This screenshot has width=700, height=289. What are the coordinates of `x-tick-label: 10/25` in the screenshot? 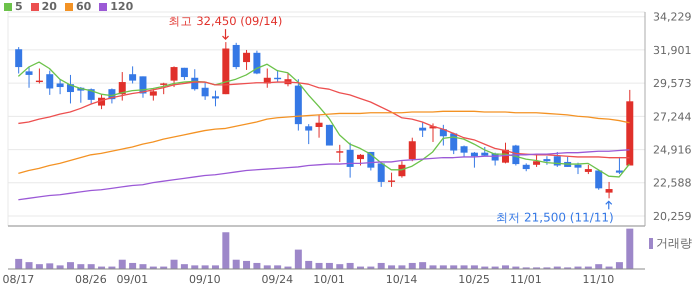 It's located at (474, 279).